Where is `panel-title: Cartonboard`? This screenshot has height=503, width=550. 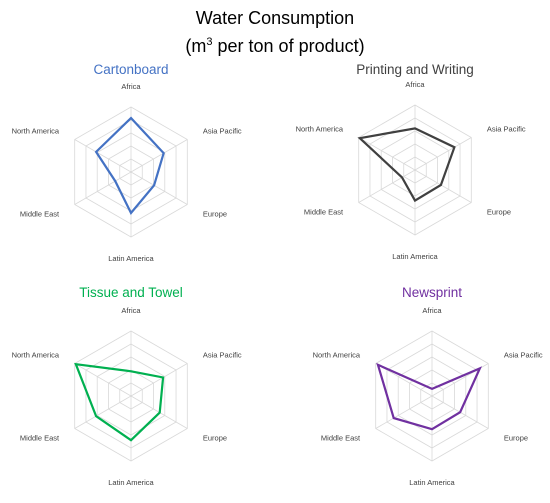 panel-title: Cartonboard is located at coordinates (130, 69).